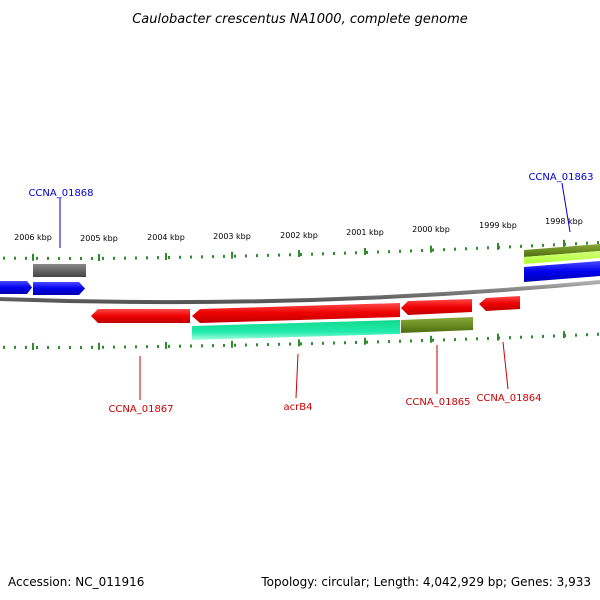  What do you see at coordinates (431, 229) in the screenshot?
I see `kbp-label-2000: 2000 kbp` at bounding box center [431, 229].